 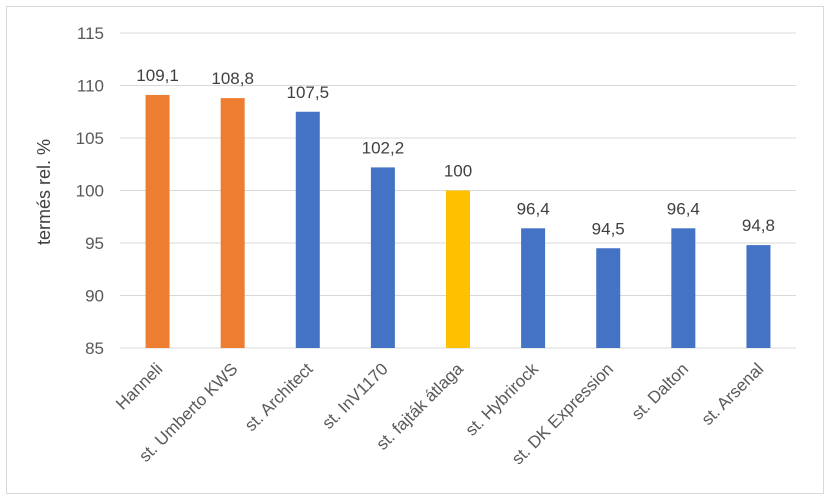 What do you see at coordinates (157, 75) in the screenshot?
I see `data-label: 109,1` at bounding box center [157, 75].